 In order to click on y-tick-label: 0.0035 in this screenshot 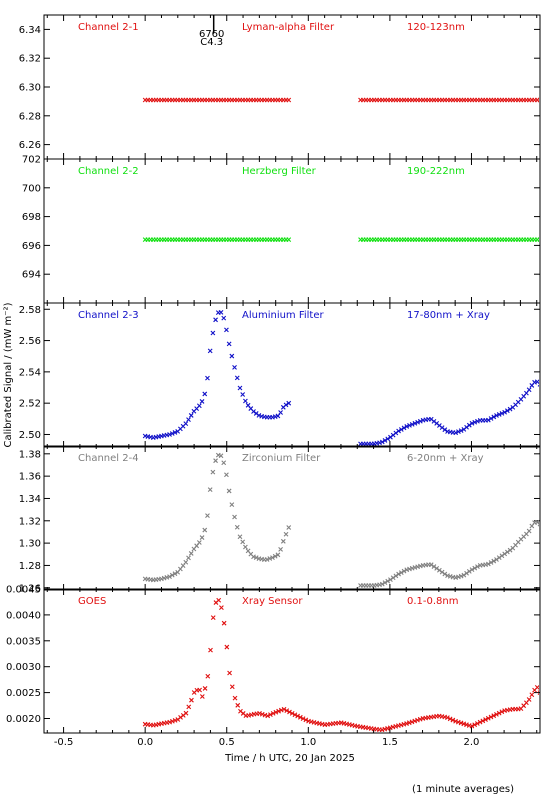, I will do `click(23, 641)`.